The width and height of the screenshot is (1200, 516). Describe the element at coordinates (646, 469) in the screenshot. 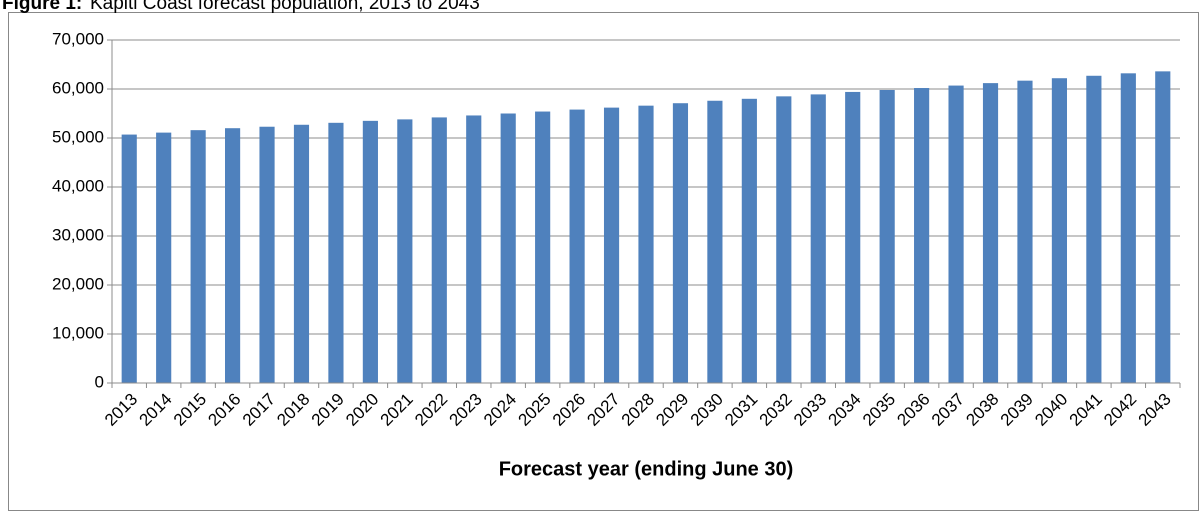

I see `x-axis-title: Forecast year (ending June 30)` at that location.